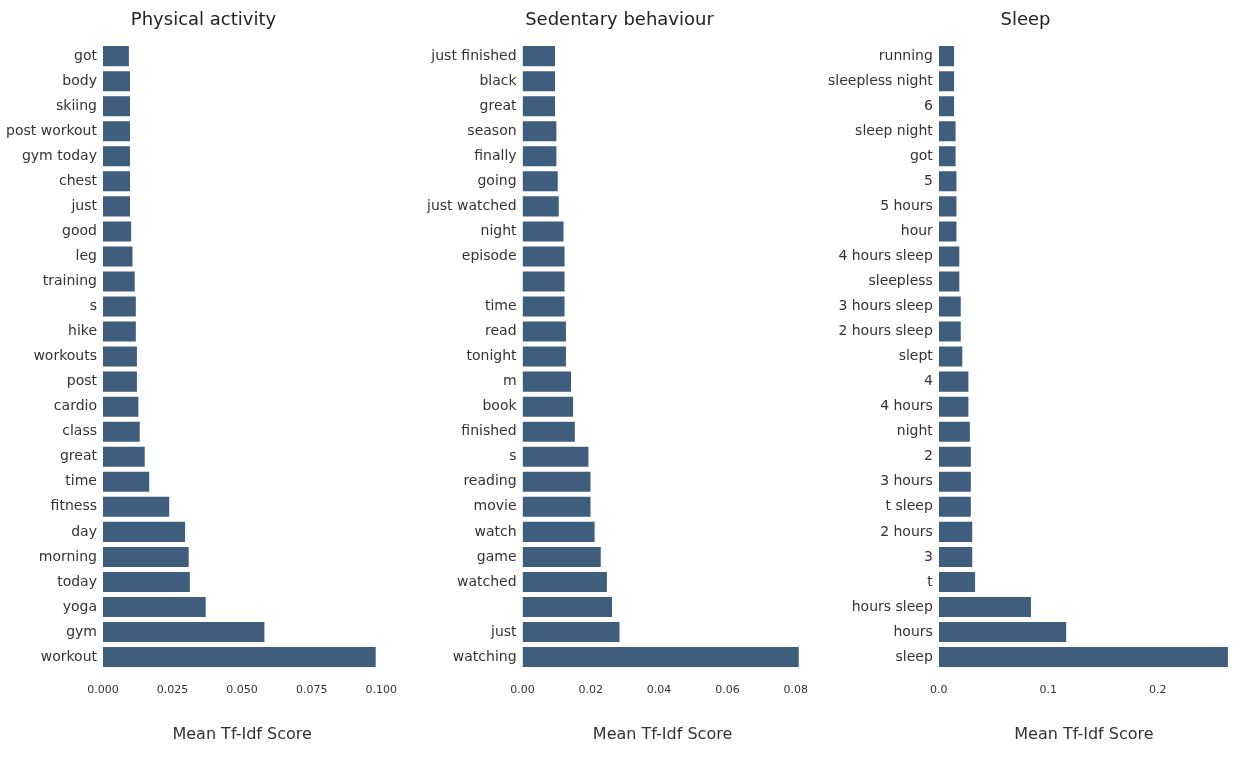 This screenshot has width=1235, height=764. Describe the element at coordinates (509, 380) in the screenshot. I see `y-tick-label: m` at that location.